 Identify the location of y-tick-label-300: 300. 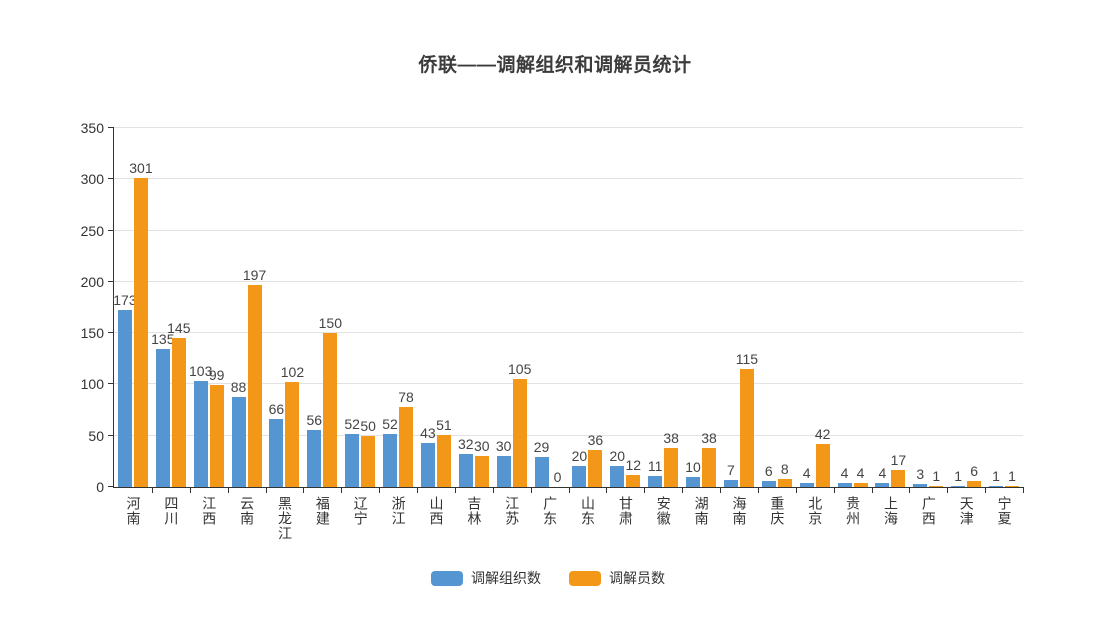
(92, 179).